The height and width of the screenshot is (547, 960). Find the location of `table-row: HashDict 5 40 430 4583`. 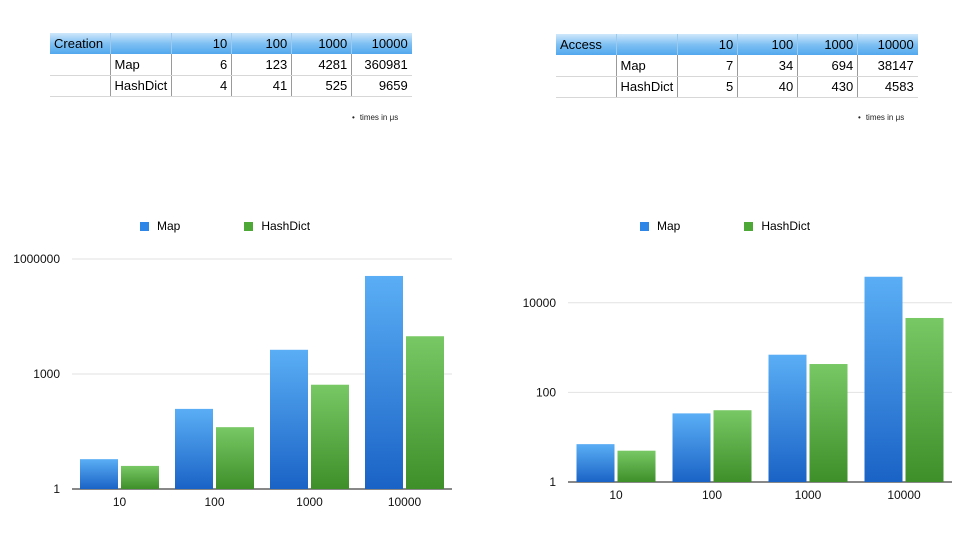

table-row: HashDict 5 40 430 4583 is located at coordinates (737, 87).